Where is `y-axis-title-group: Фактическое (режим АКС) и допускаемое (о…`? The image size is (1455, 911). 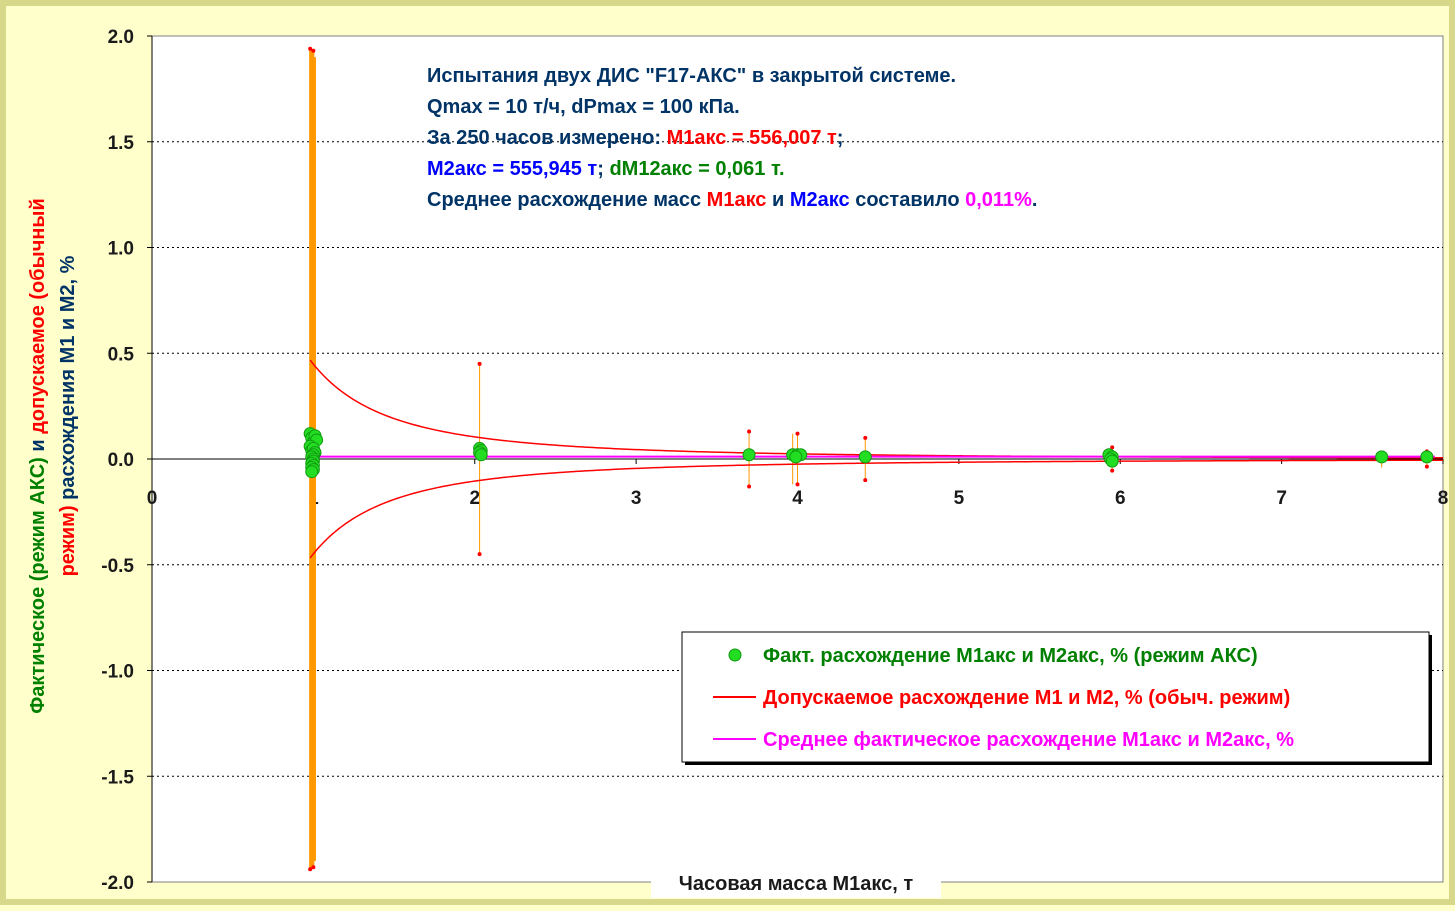 y-axis-title-group: Фактическое (режим АКС) и допускаемое (о… is located at coordinates (53, 456).